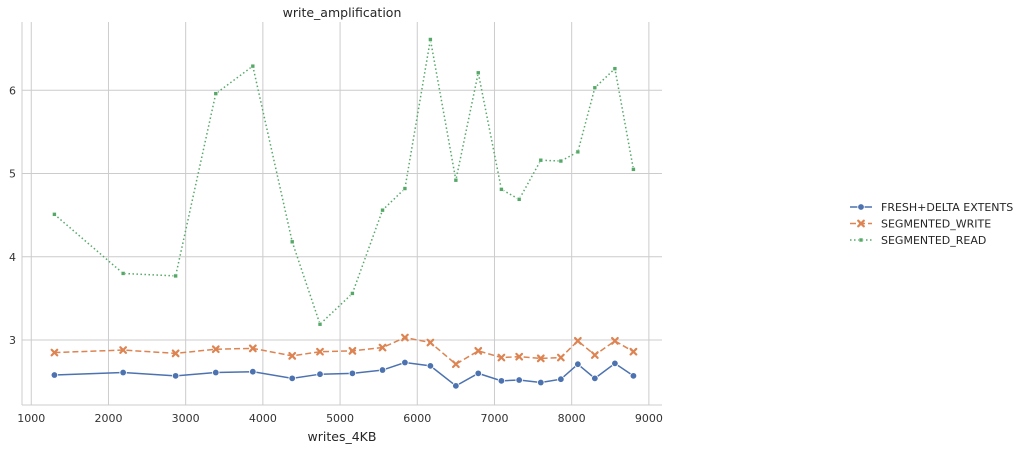  I want to click on x-tick-label: 2000, so click(108, 418).